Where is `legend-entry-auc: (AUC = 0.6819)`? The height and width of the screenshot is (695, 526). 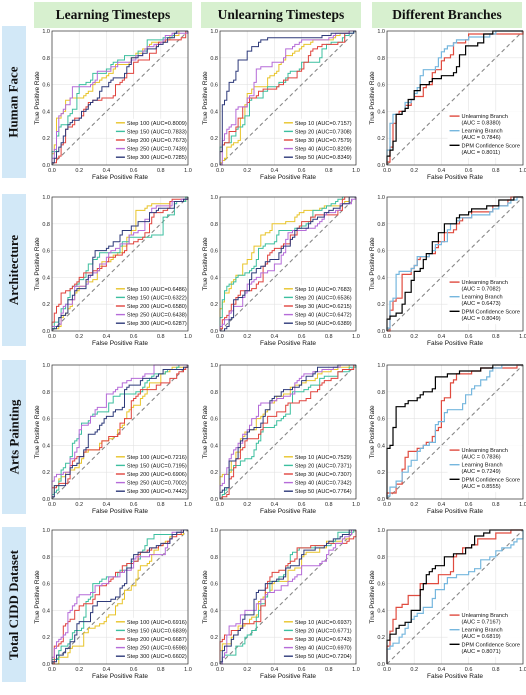 legend-entry-auc: (AUC = 0.6819) is located at coordinates (481, 637).